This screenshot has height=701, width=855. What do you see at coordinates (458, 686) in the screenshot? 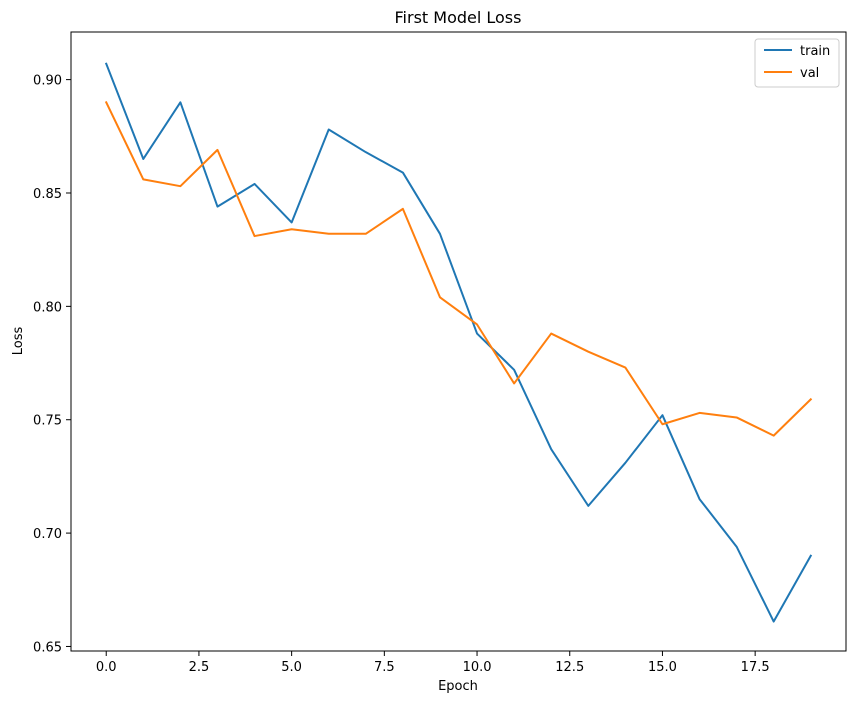
I see `x-axis-label: Epoch` at bounding box center [458, 686].